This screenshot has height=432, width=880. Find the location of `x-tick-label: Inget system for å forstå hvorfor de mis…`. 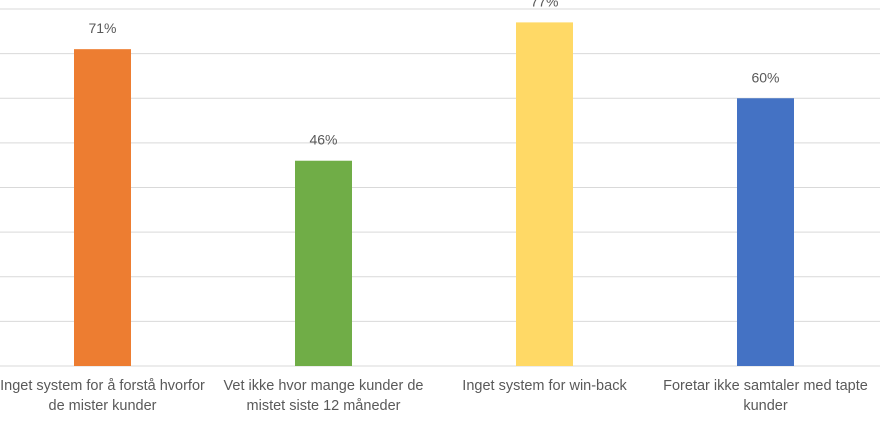

x-tick-label: Inget system for å forstå hvorfor de mis… is located at coordinates (102, 396).